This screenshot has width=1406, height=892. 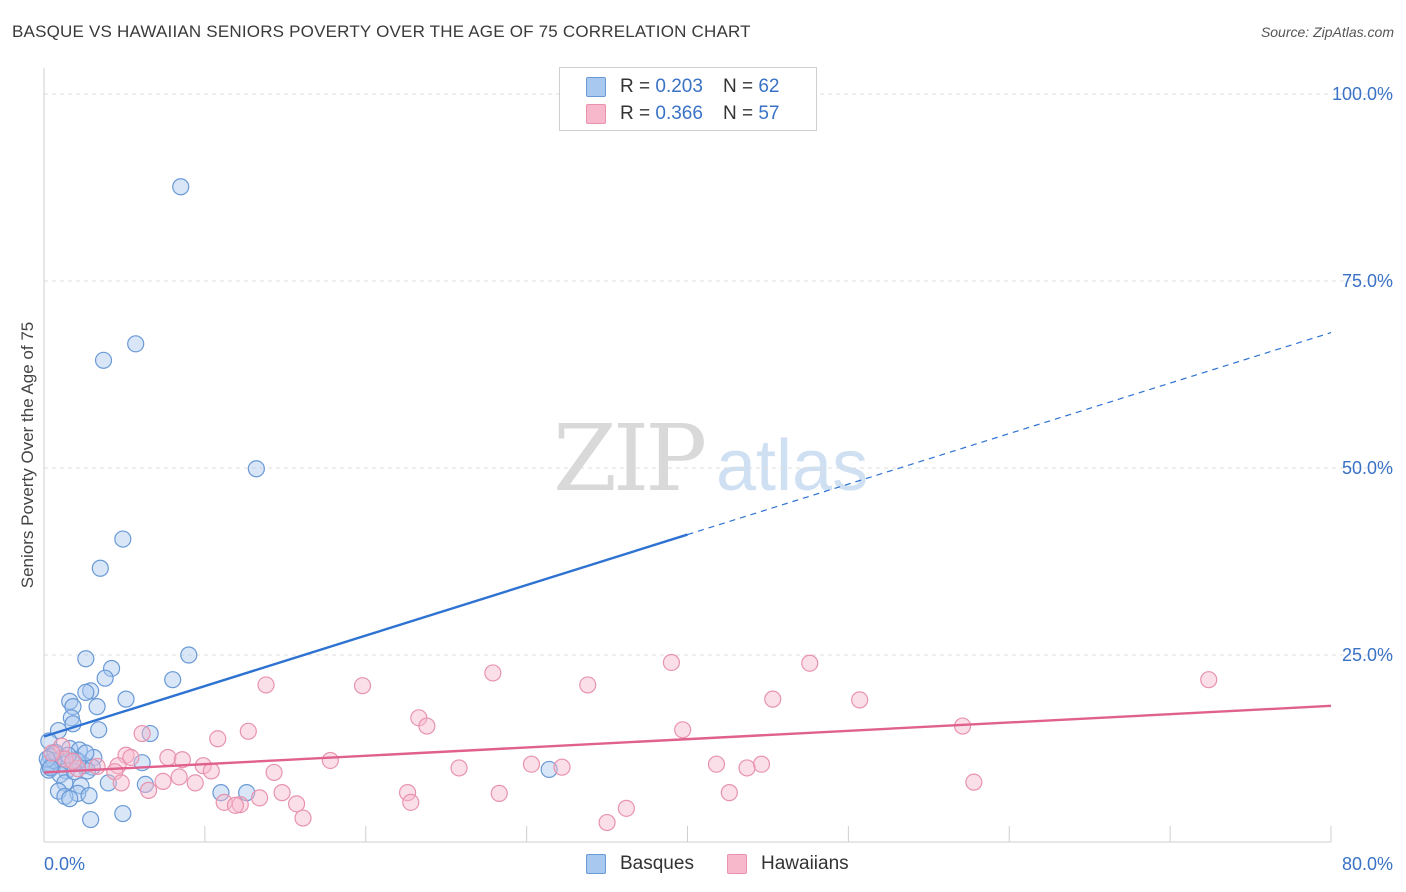 What do you see at coordinates (596, 864) in the screenshot?
I see `legend-basques-swatch` at bounding box center [596, 864].